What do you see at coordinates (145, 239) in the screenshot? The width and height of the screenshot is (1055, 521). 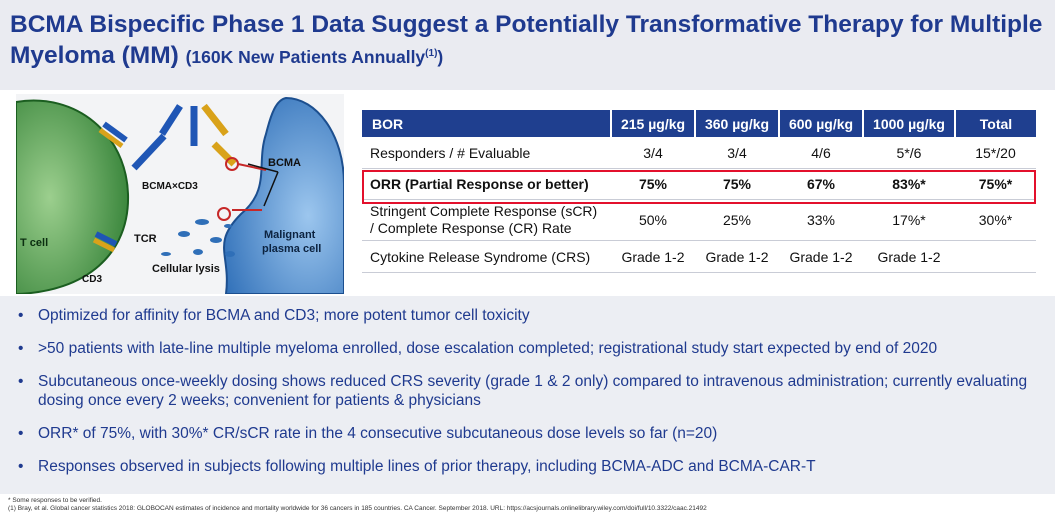 I see `tcr-label: TCR` at bounding box center [145, 239].